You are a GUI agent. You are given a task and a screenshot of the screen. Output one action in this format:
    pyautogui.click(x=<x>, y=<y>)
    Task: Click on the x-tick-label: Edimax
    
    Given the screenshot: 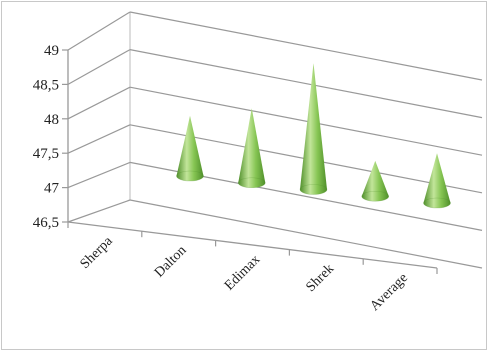 What is the action you would take?
    pyautogui.click(x=242, y=272)
    